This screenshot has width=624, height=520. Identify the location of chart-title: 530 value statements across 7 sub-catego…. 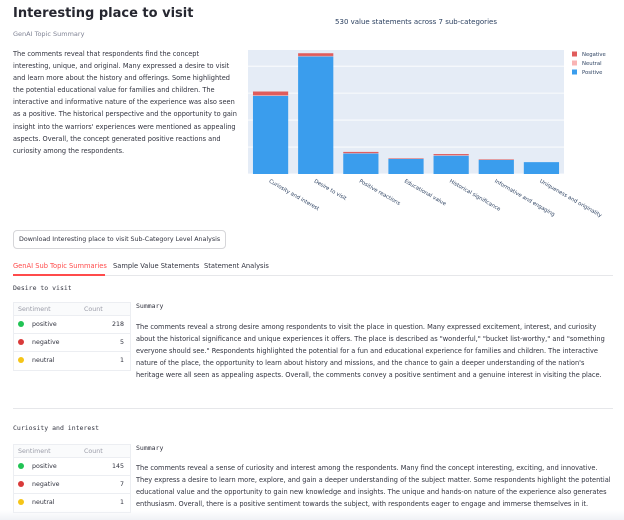
(416, 22).